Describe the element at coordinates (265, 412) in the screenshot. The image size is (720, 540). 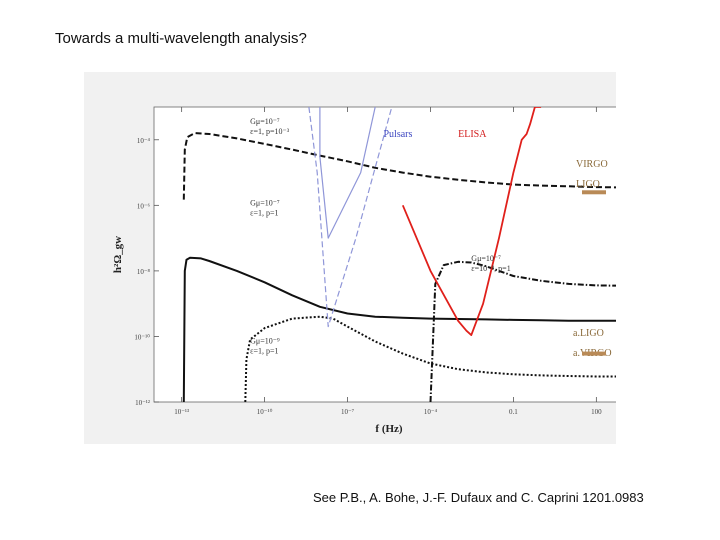
I see `x-tick-label-1: 10⁻¹⁰` at that location.